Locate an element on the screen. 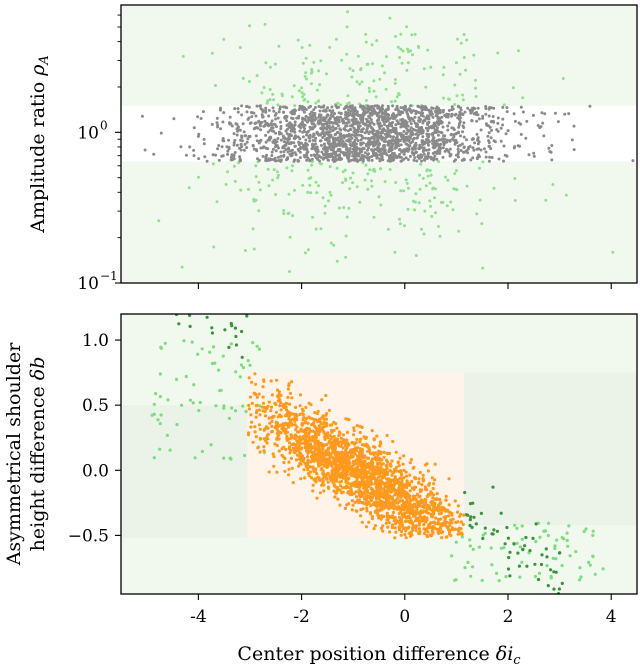 Image resolution: width=640 pixels, height=672 pixels. bottom-x-tick-label: 4 is located at coordinates (611, 617).